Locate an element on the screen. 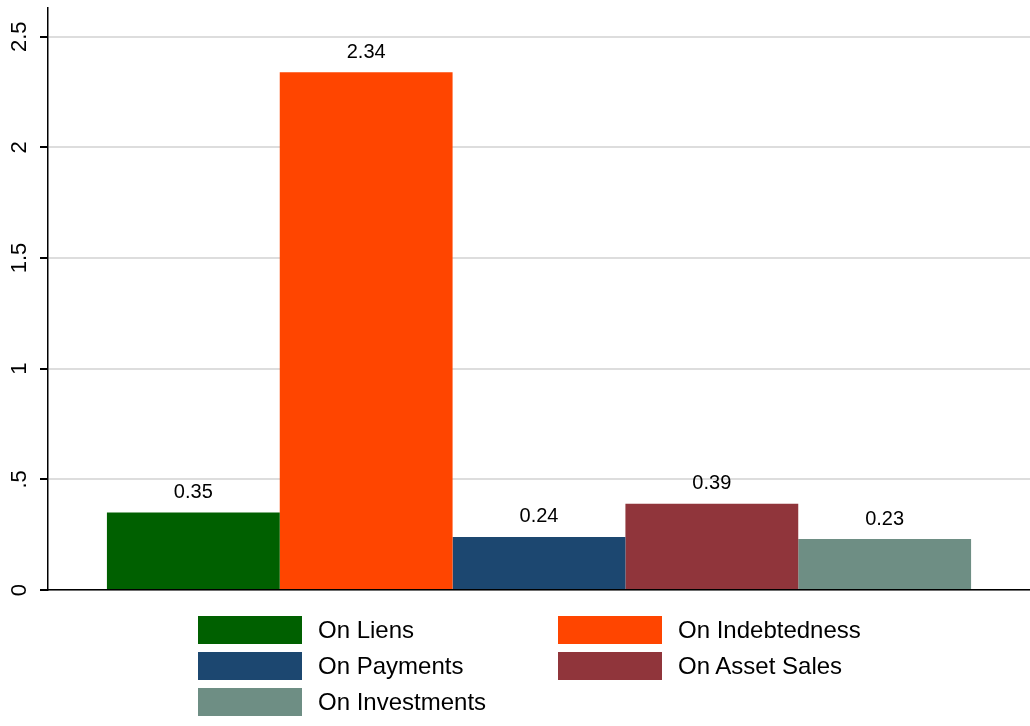 This screenshot has width=1030, height=726. y-tick-label: 1 is located at coordinates (19, 368).